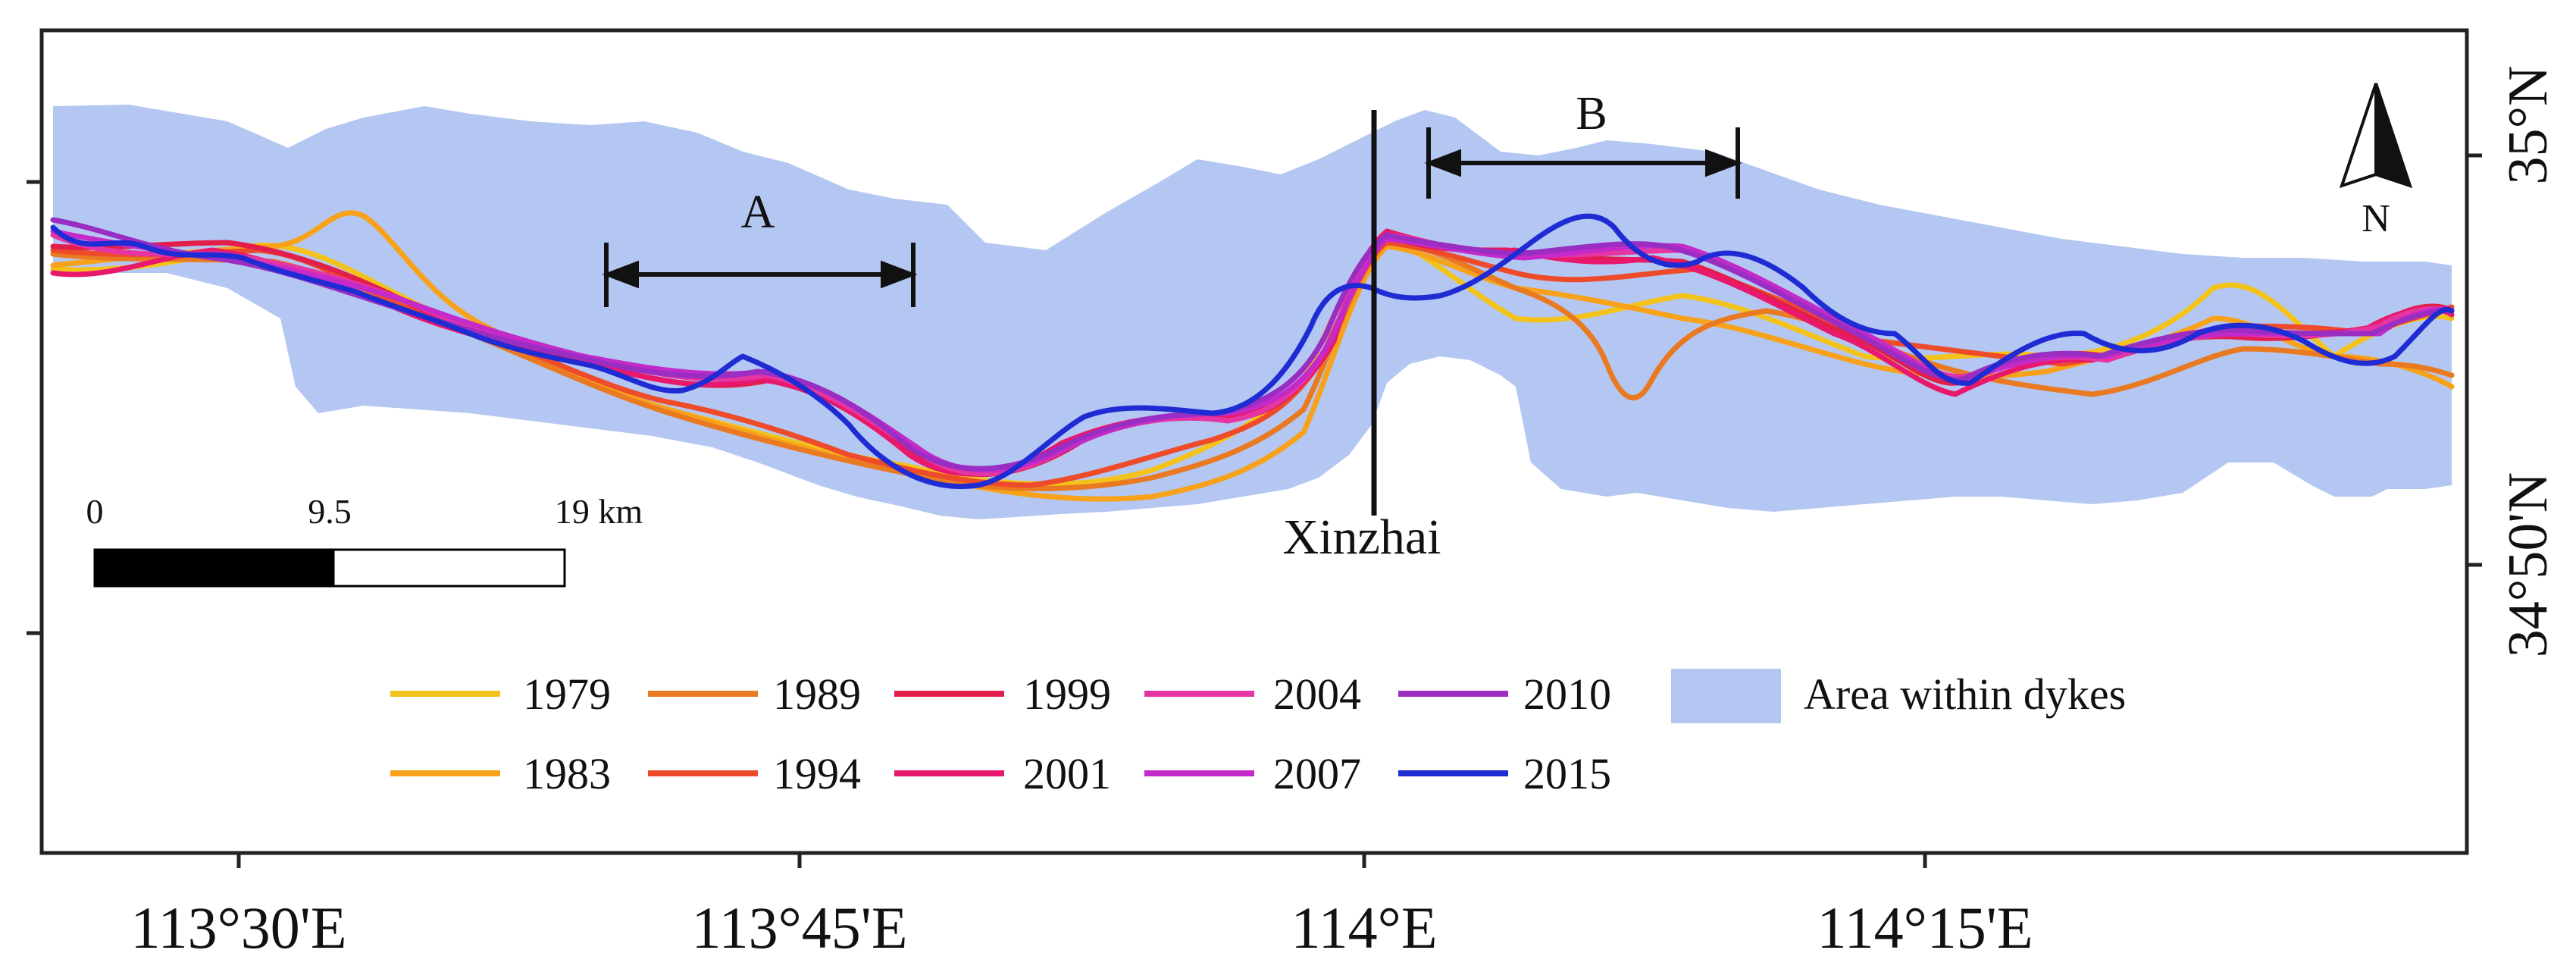  I want to click on town-label: Xinzhai, so click(1362, 537).